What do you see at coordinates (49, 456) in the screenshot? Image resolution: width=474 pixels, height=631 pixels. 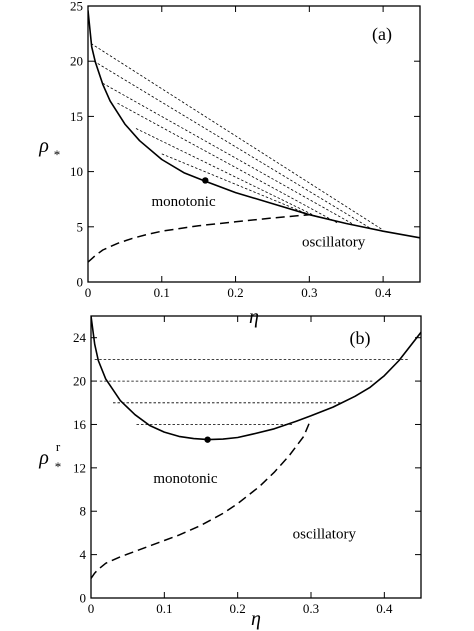 I see `panel-b-ylabel: ρ * r` at bounding box center [49, 456].